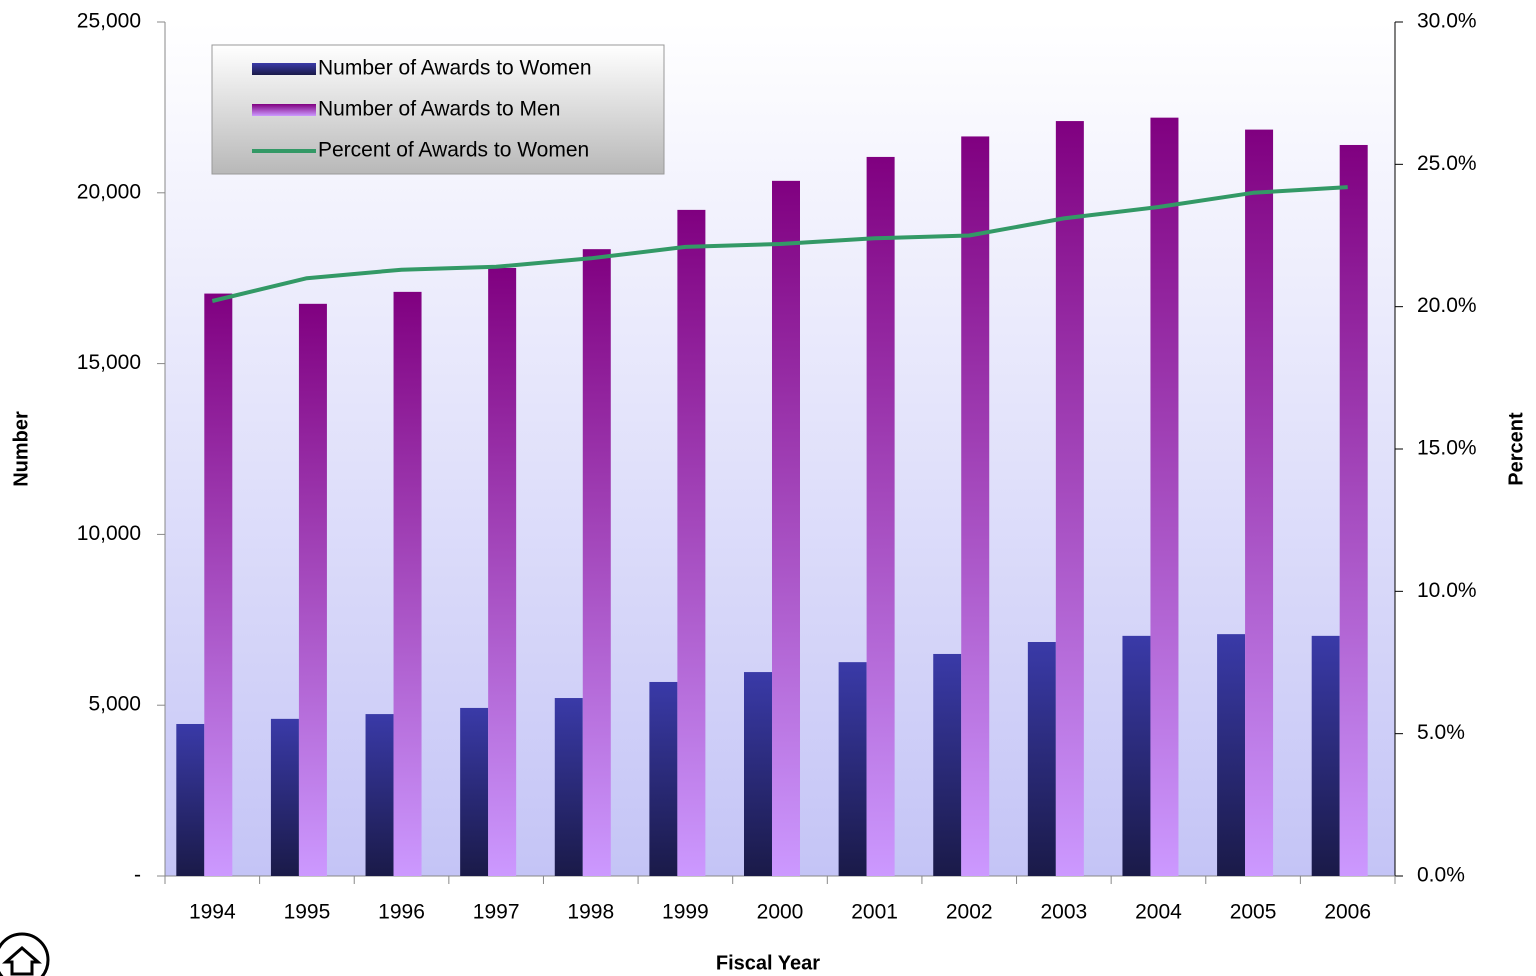 The width and height of the screenshot is (1536, 976). What do you see at coordinates (1253, 912) in the screenshot?
I see `x-tick-label: 2005` at bounding box center [1253, 912].